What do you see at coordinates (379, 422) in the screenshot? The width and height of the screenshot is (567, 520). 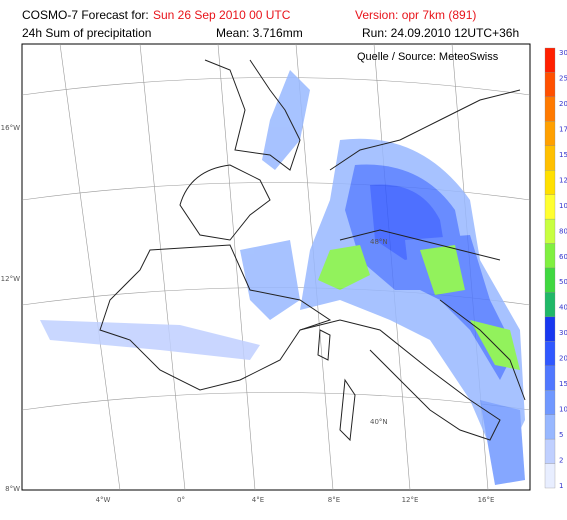 I see `latitude-label: 40°N` at bounding box center [379, 422].